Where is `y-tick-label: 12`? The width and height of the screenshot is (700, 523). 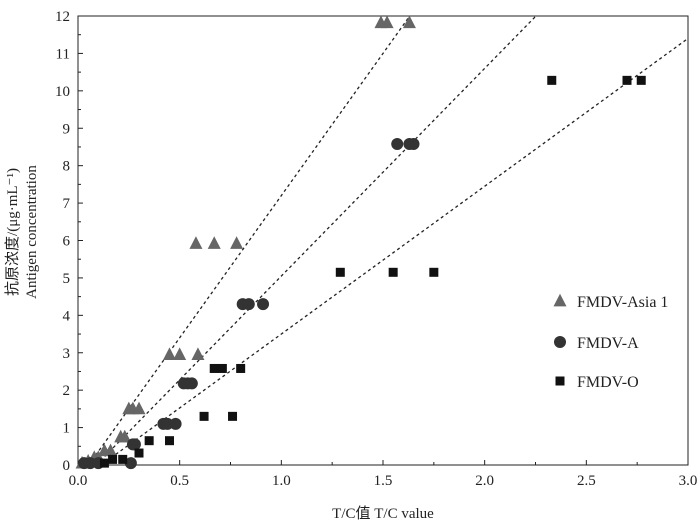 y-tick-label: 12 is located at coordinates (62, 17).